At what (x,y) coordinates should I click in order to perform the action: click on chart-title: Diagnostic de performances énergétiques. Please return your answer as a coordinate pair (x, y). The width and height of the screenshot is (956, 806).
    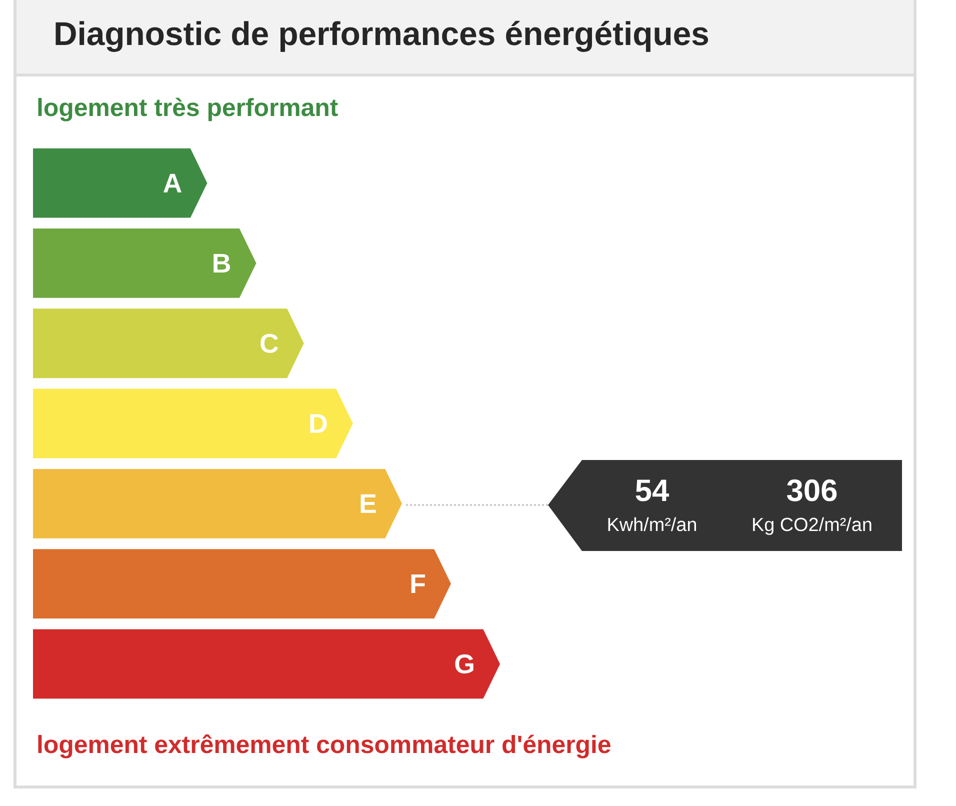
    Looking at the image, I should click on (382, 36).